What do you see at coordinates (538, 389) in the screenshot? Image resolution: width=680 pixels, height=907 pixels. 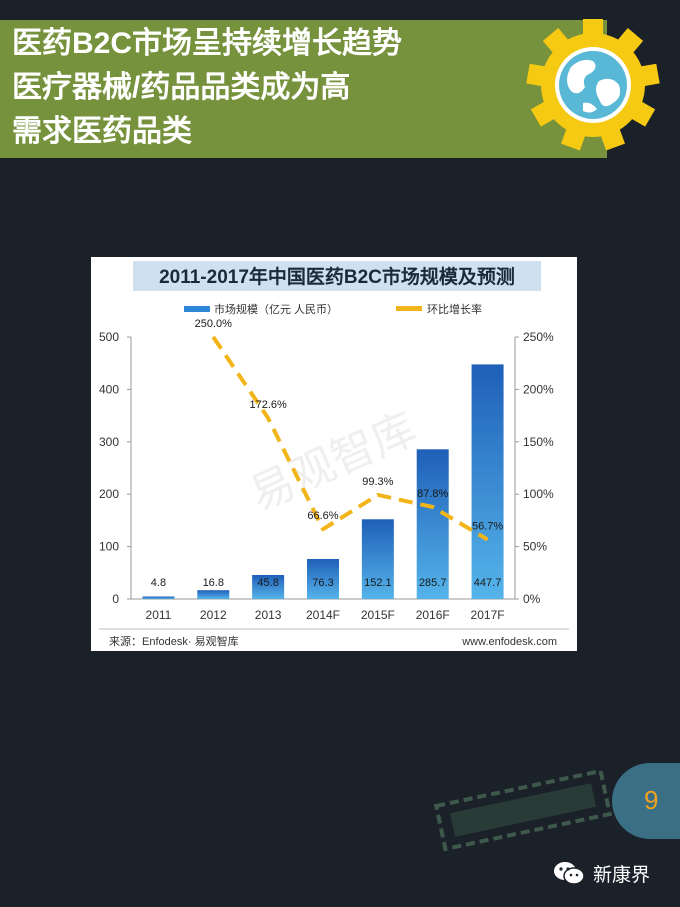 I see `right-axis-tick-label: 200%` at bounding box center [538, 389].